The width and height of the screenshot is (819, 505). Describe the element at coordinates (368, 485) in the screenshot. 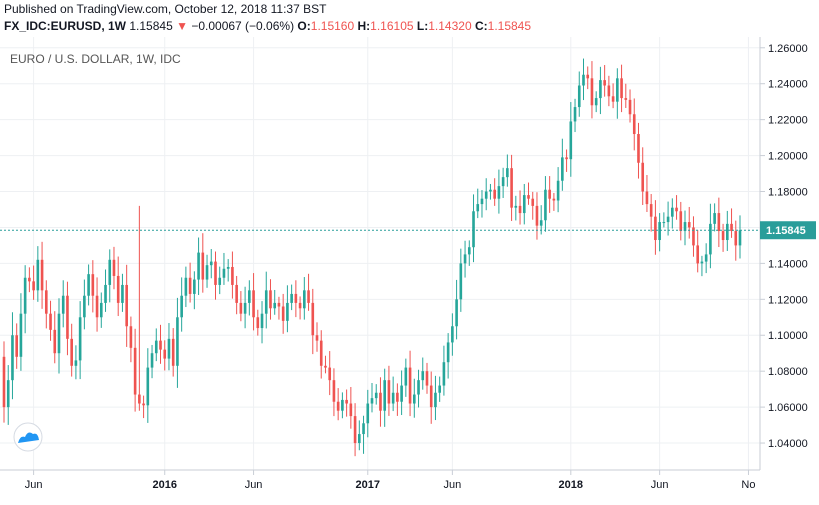

I see `x-tick-label: 2017` at that location.